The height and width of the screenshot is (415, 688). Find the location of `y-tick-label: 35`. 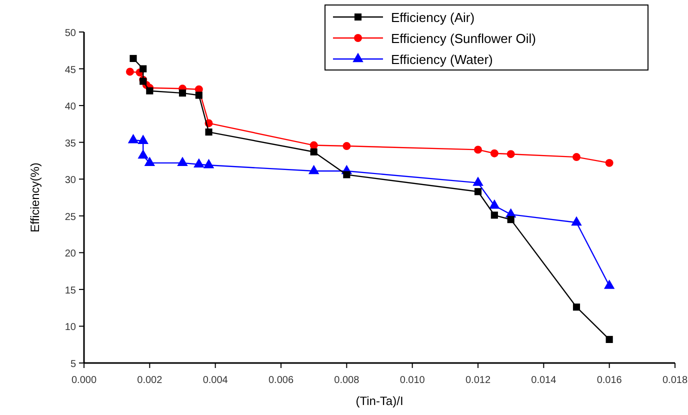

y-tick-label: 35 is located at coordinates (70, 144).